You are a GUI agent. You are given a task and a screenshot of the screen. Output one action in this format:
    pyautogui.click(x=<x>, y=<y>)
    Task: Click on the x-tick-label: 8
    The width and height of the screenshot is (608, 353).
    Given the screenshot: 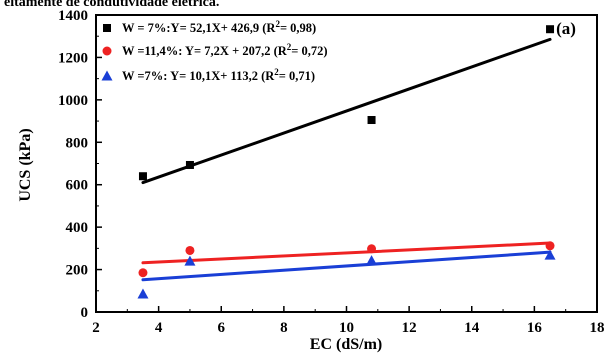 What is the action you would take?
    pyautogui.click(x=284, y=328)
    